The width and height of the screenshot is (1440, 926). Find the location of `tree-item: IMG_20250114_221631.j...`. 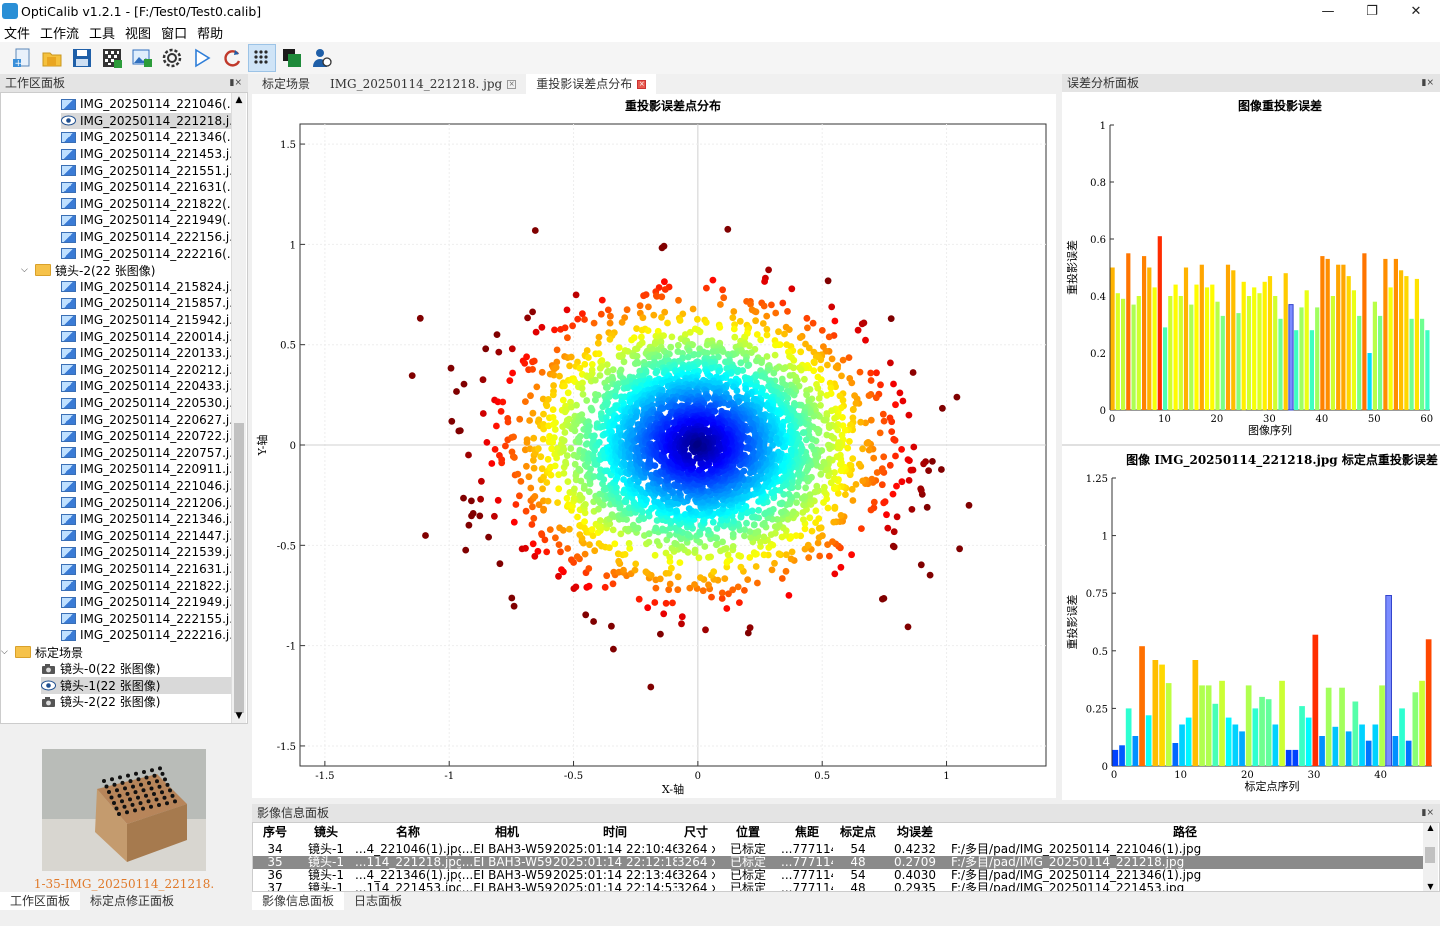

tree-item: IMG_20250114_221631.j... is located at coordinates (151, 569).